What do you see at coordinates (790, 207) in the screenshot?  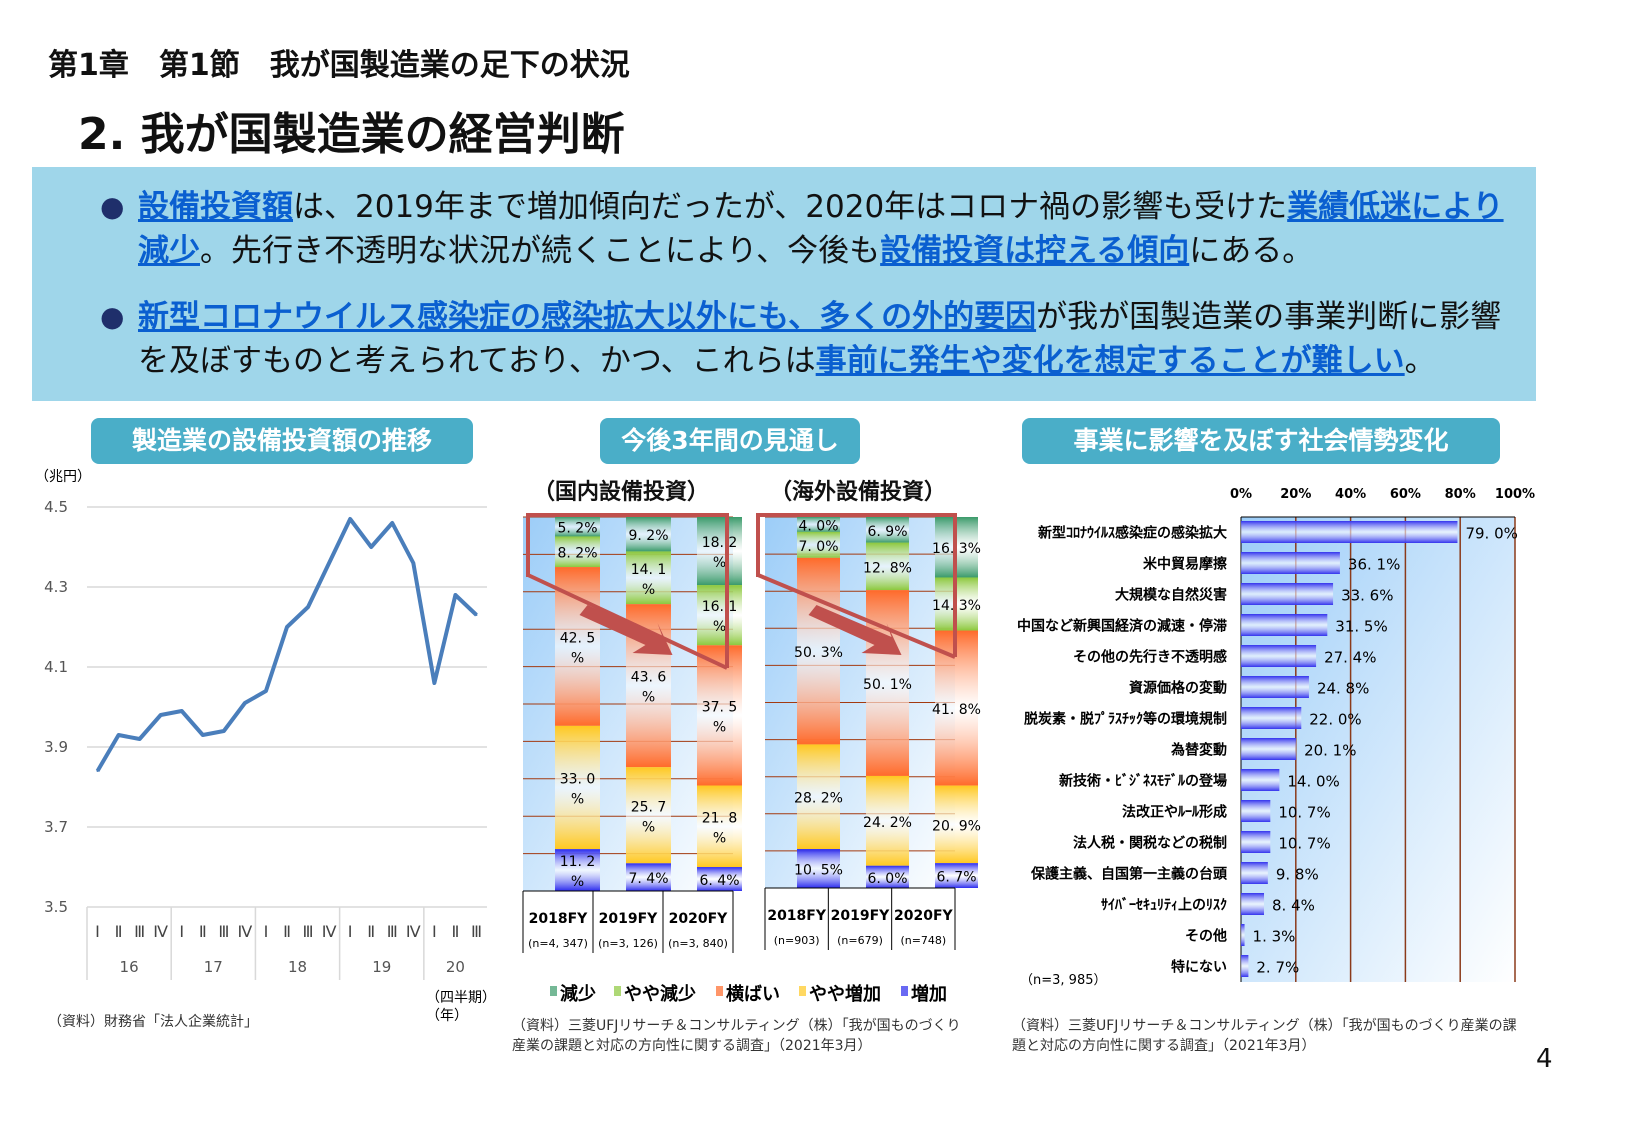 I see `bullet-segment: は、2019年まで増加傾向だったが、2020年はコロナ禍の影響も受けた` at bounding box center [790, 207].